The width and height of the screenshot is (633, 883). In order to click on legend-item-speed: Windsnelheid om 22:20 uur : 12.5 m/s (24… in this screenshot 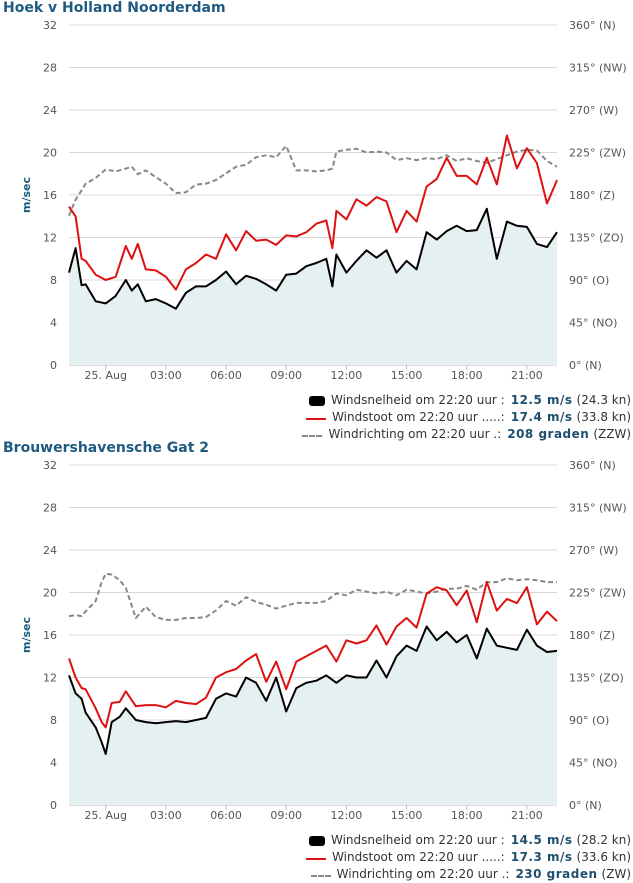, I will do `click(466, 400)`.